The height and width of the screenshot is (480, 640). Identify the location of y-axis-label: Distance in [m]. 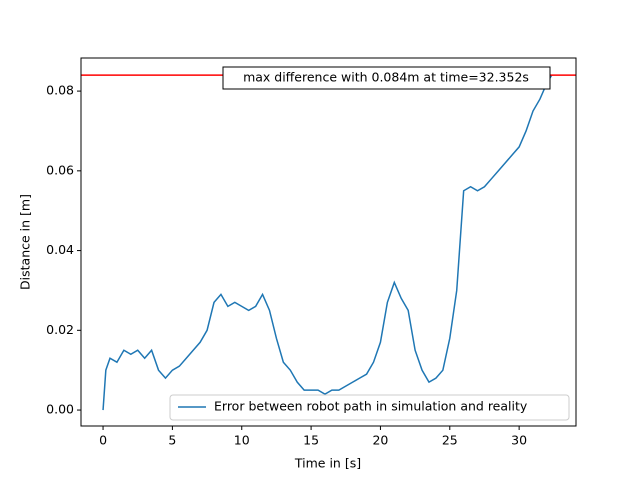
(25, 242).